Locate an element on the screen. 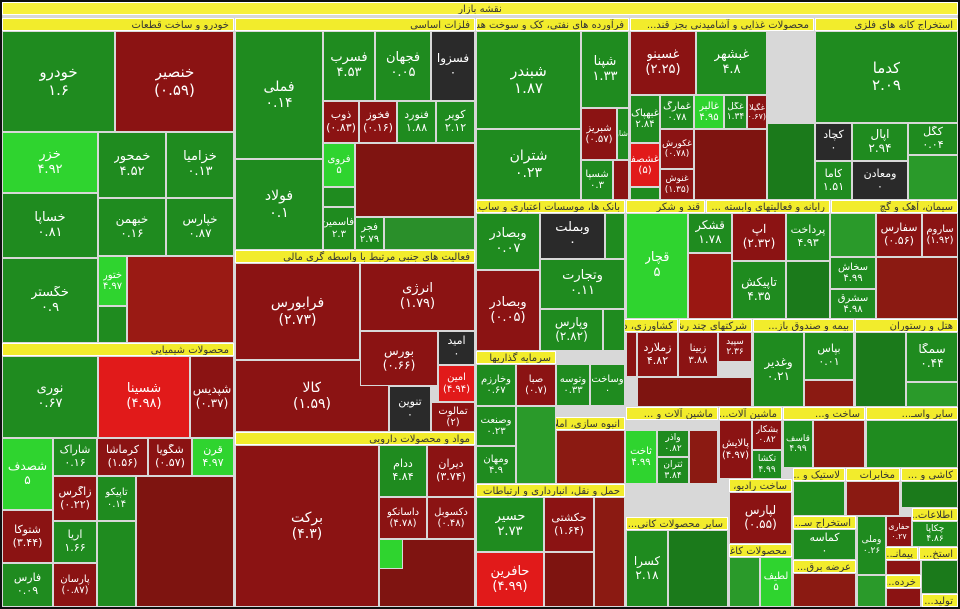 The image size is (960, 609). stock-tile: سخاش ۴.۹۹ is located at coordinates (853, 273).